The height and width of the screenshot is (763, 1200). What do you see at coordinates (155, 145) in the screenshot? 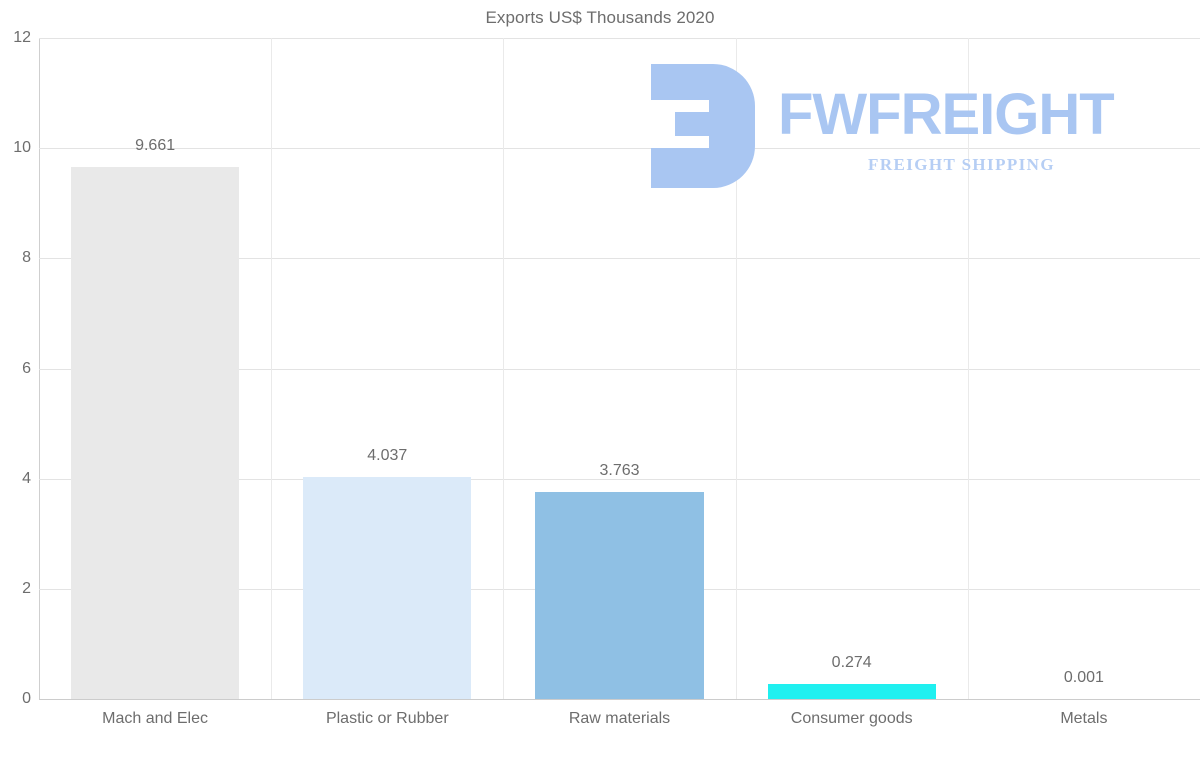
I see `bar-value-label-mach-and-elec: 9.661` at bounding box center [155, 145].